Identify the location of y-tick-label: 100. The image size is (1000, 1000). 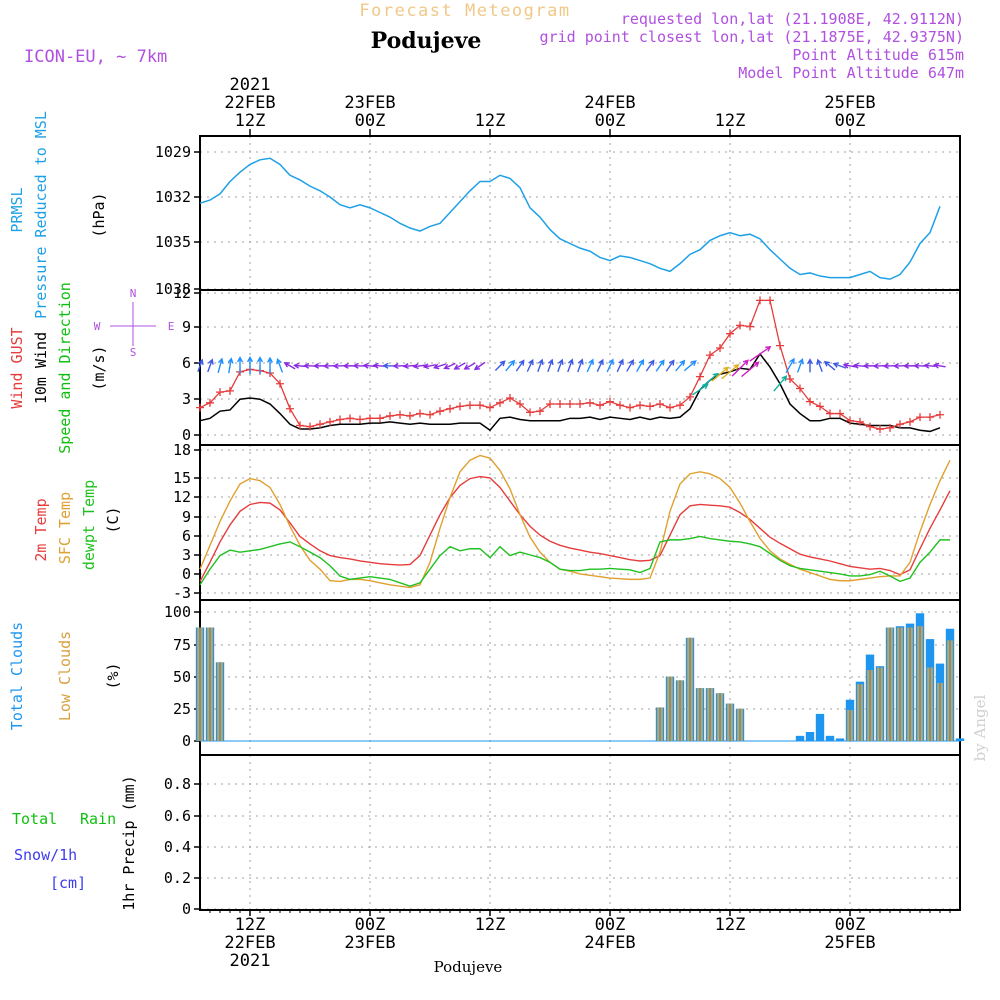
(177, 612).